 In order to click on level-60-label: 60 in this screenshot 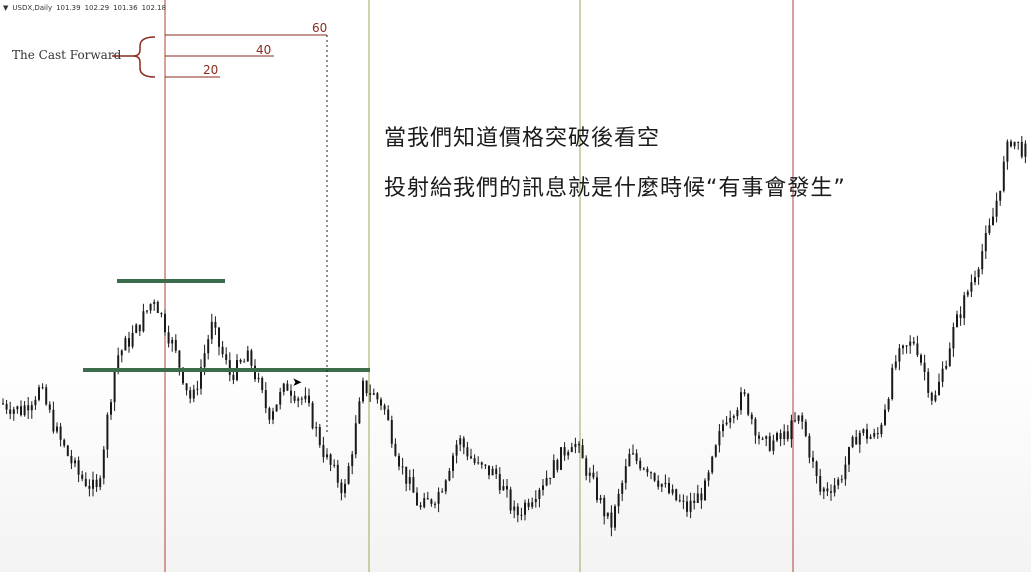, I will do `click(320, 28)`.